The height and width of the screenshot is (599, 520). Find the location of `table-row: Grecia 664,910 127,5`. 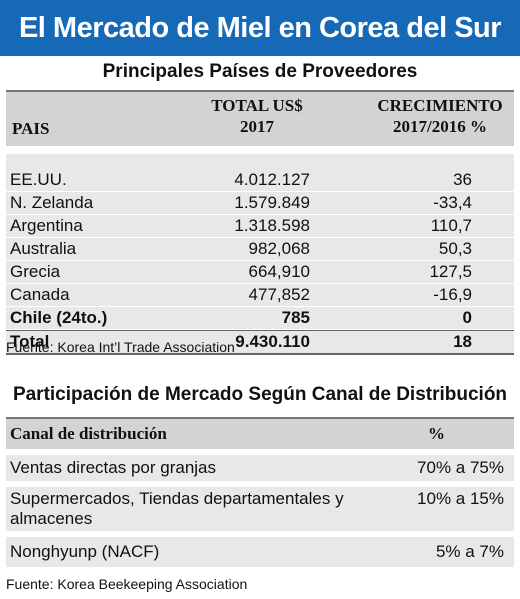

table-row: Grecia 664,910 127,5 is located at coordinates (260, 272).